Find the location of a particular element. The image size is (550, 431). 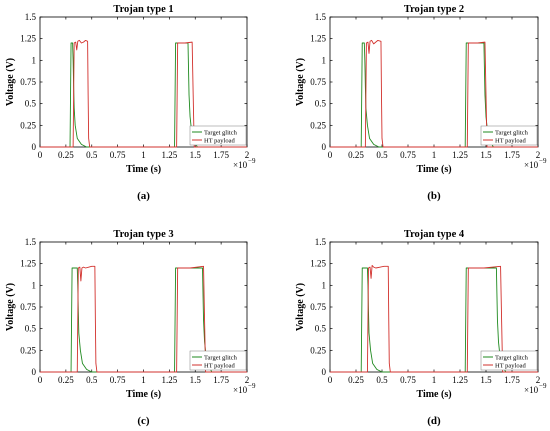

panel-label: (d) is located at coordinates (434, 421).